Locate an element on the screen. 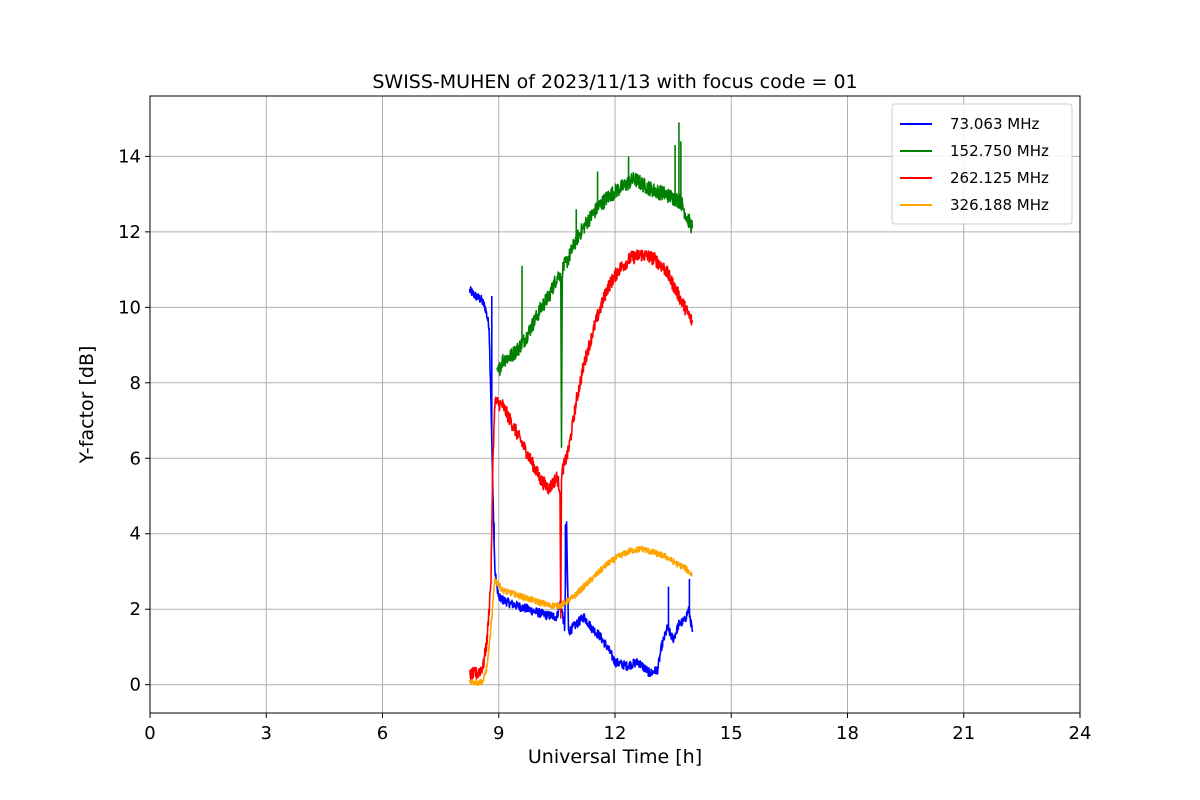 This screenshot has width=1200, height=800. x-tick-label: 18 is located at coordinates (847, 733).